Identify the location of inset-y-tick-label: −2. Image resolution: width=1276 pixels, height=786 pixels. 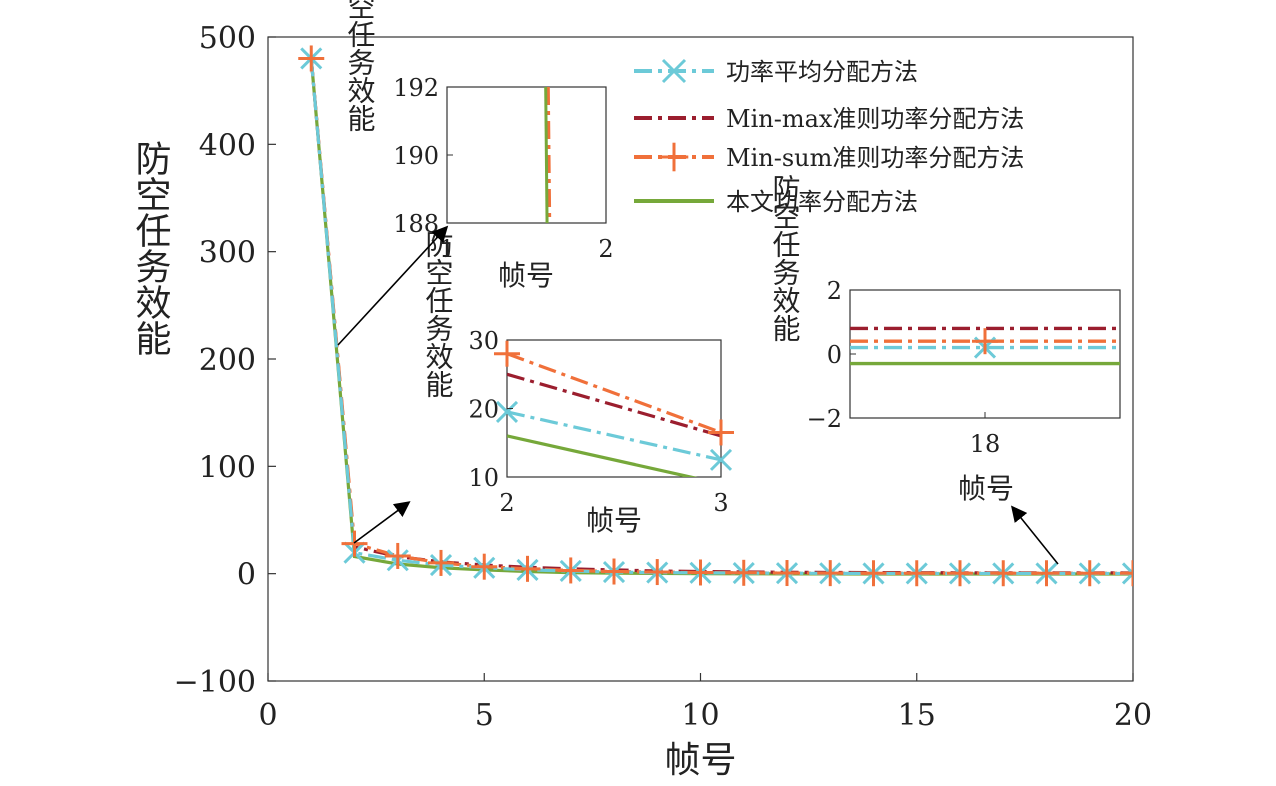
(824, 419).